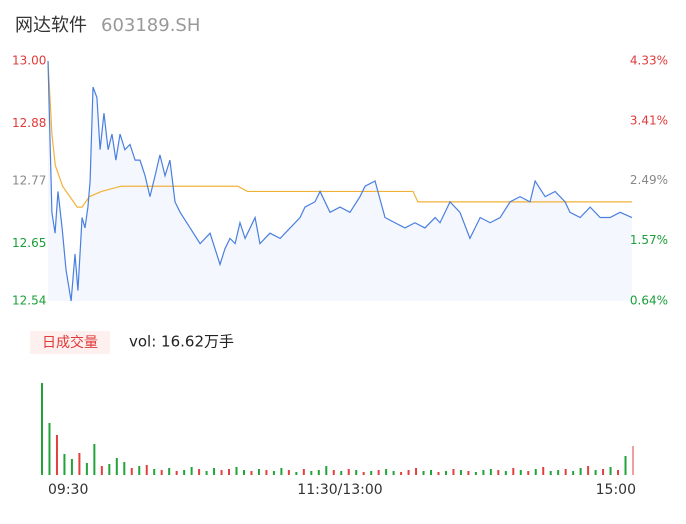  What do you see at coordinates (649, 61) in the screenshot?
I see `y2-tick-label: 4.33%` at bounding box center [649, 61].